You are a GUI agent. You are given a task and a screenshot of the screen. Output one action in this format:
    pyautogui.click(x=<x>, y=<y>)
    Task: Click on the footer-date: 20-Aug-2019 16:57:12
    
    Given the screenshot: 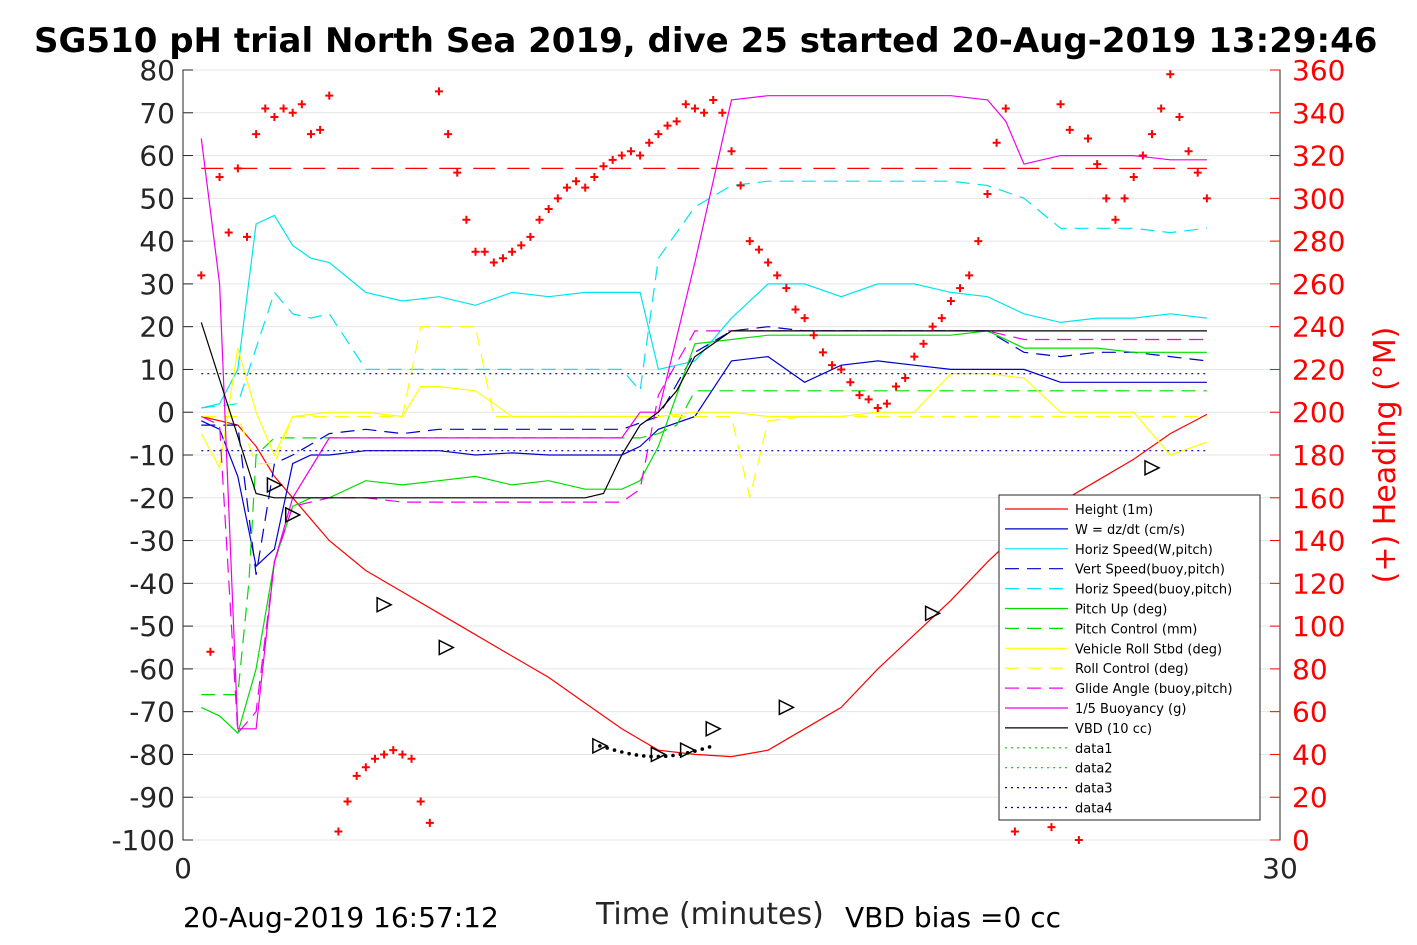 What is the action you would take?
    pyautogui.click(x=341, y=917)
    